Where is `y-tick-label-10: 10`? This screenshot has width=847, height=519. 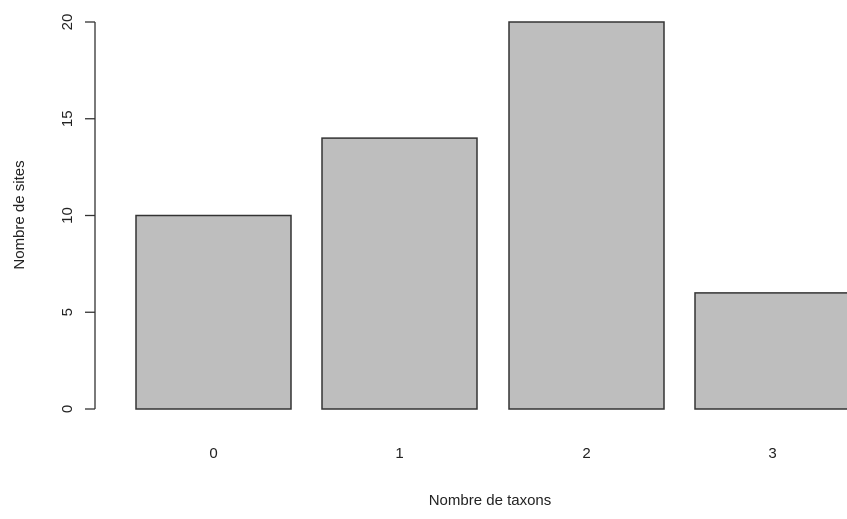
y-tick-label-10: 10 is located at coordinates (67, 215).